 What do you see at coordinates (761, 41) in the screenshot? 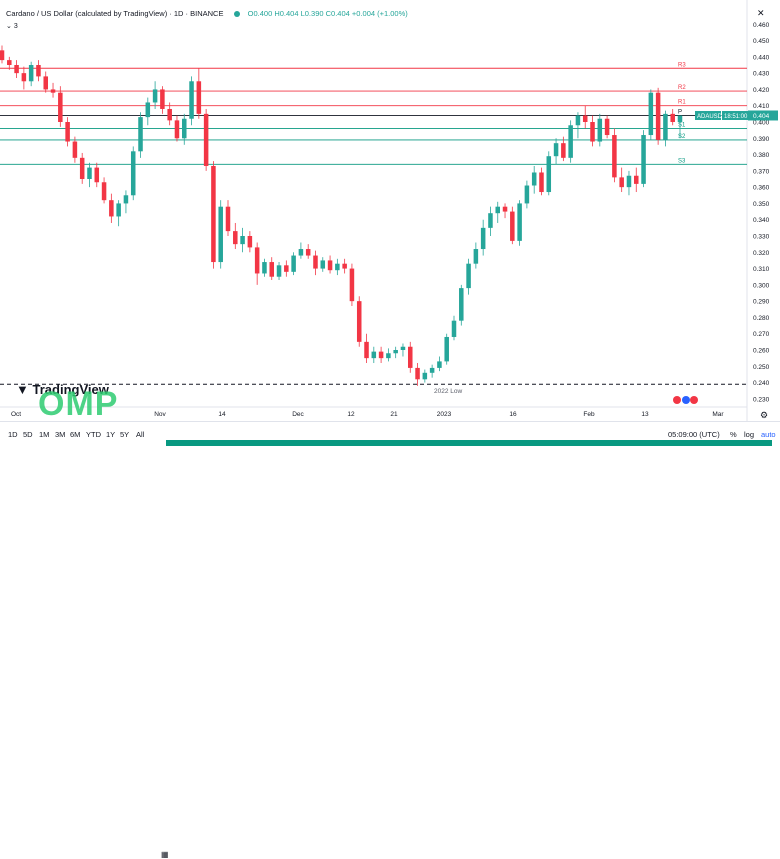
I see `y-tick-label: 0.450` at bounding box center [761, 41].